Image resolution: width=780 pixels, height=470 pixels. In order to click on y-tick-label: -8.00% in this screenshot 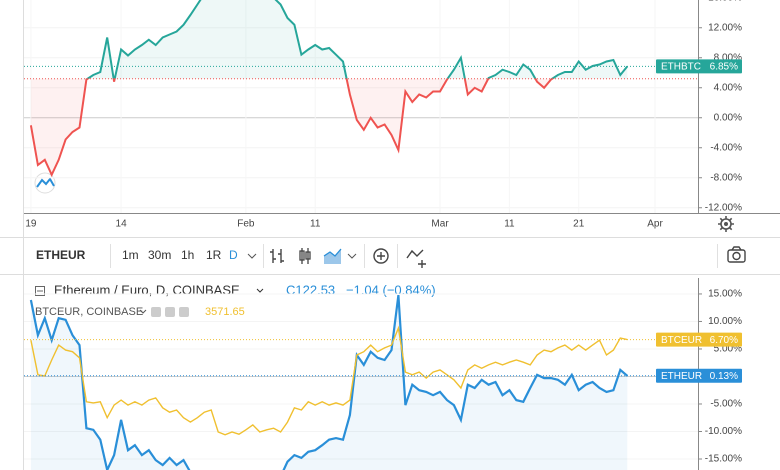, I will do `click(726, 177)`.